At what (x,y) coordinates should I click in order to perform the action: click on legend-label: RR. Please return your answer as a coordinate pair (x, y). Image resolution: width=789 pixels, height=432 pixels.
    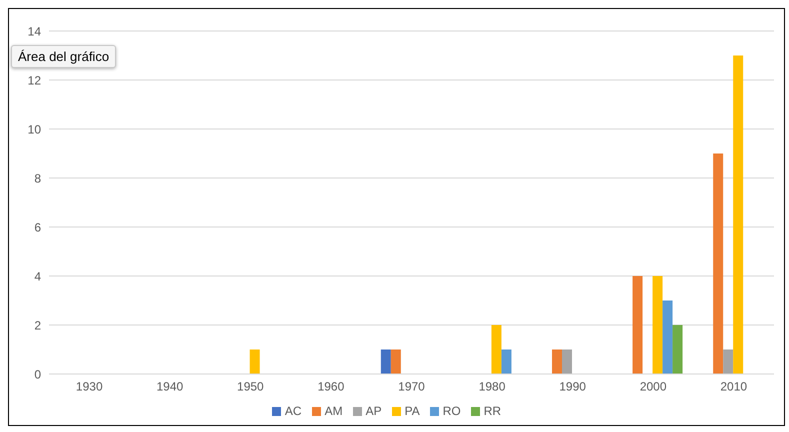
    Looking at the image, I should click on (493, 411).